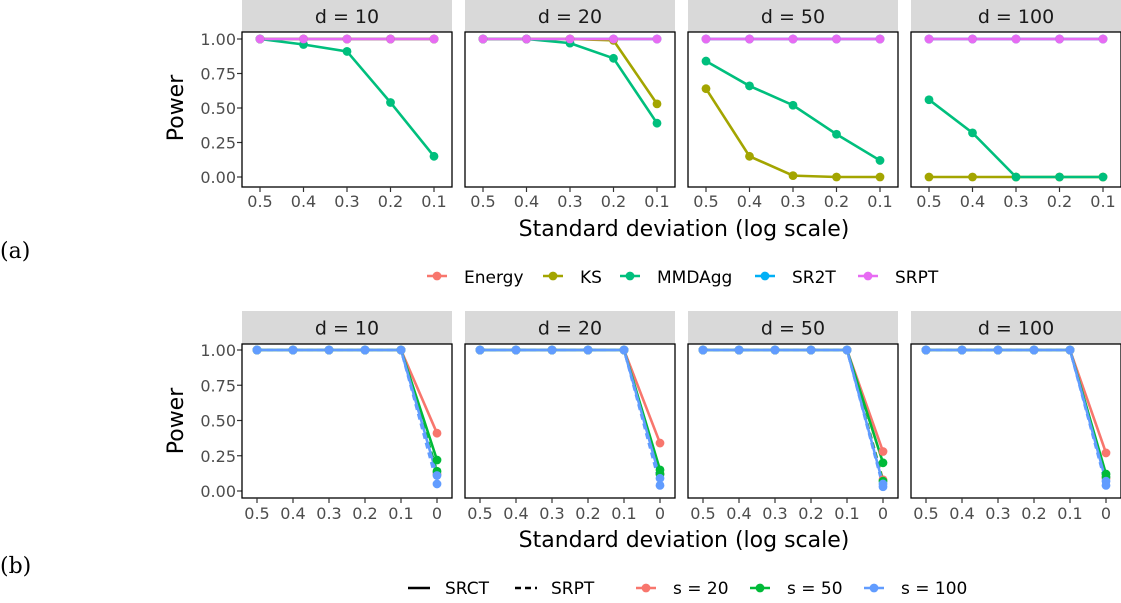  What do you see at coordinates (218, 177) in the screenshot?
I see `y-tick-label: 0.00` at bounding box center [218, 177].